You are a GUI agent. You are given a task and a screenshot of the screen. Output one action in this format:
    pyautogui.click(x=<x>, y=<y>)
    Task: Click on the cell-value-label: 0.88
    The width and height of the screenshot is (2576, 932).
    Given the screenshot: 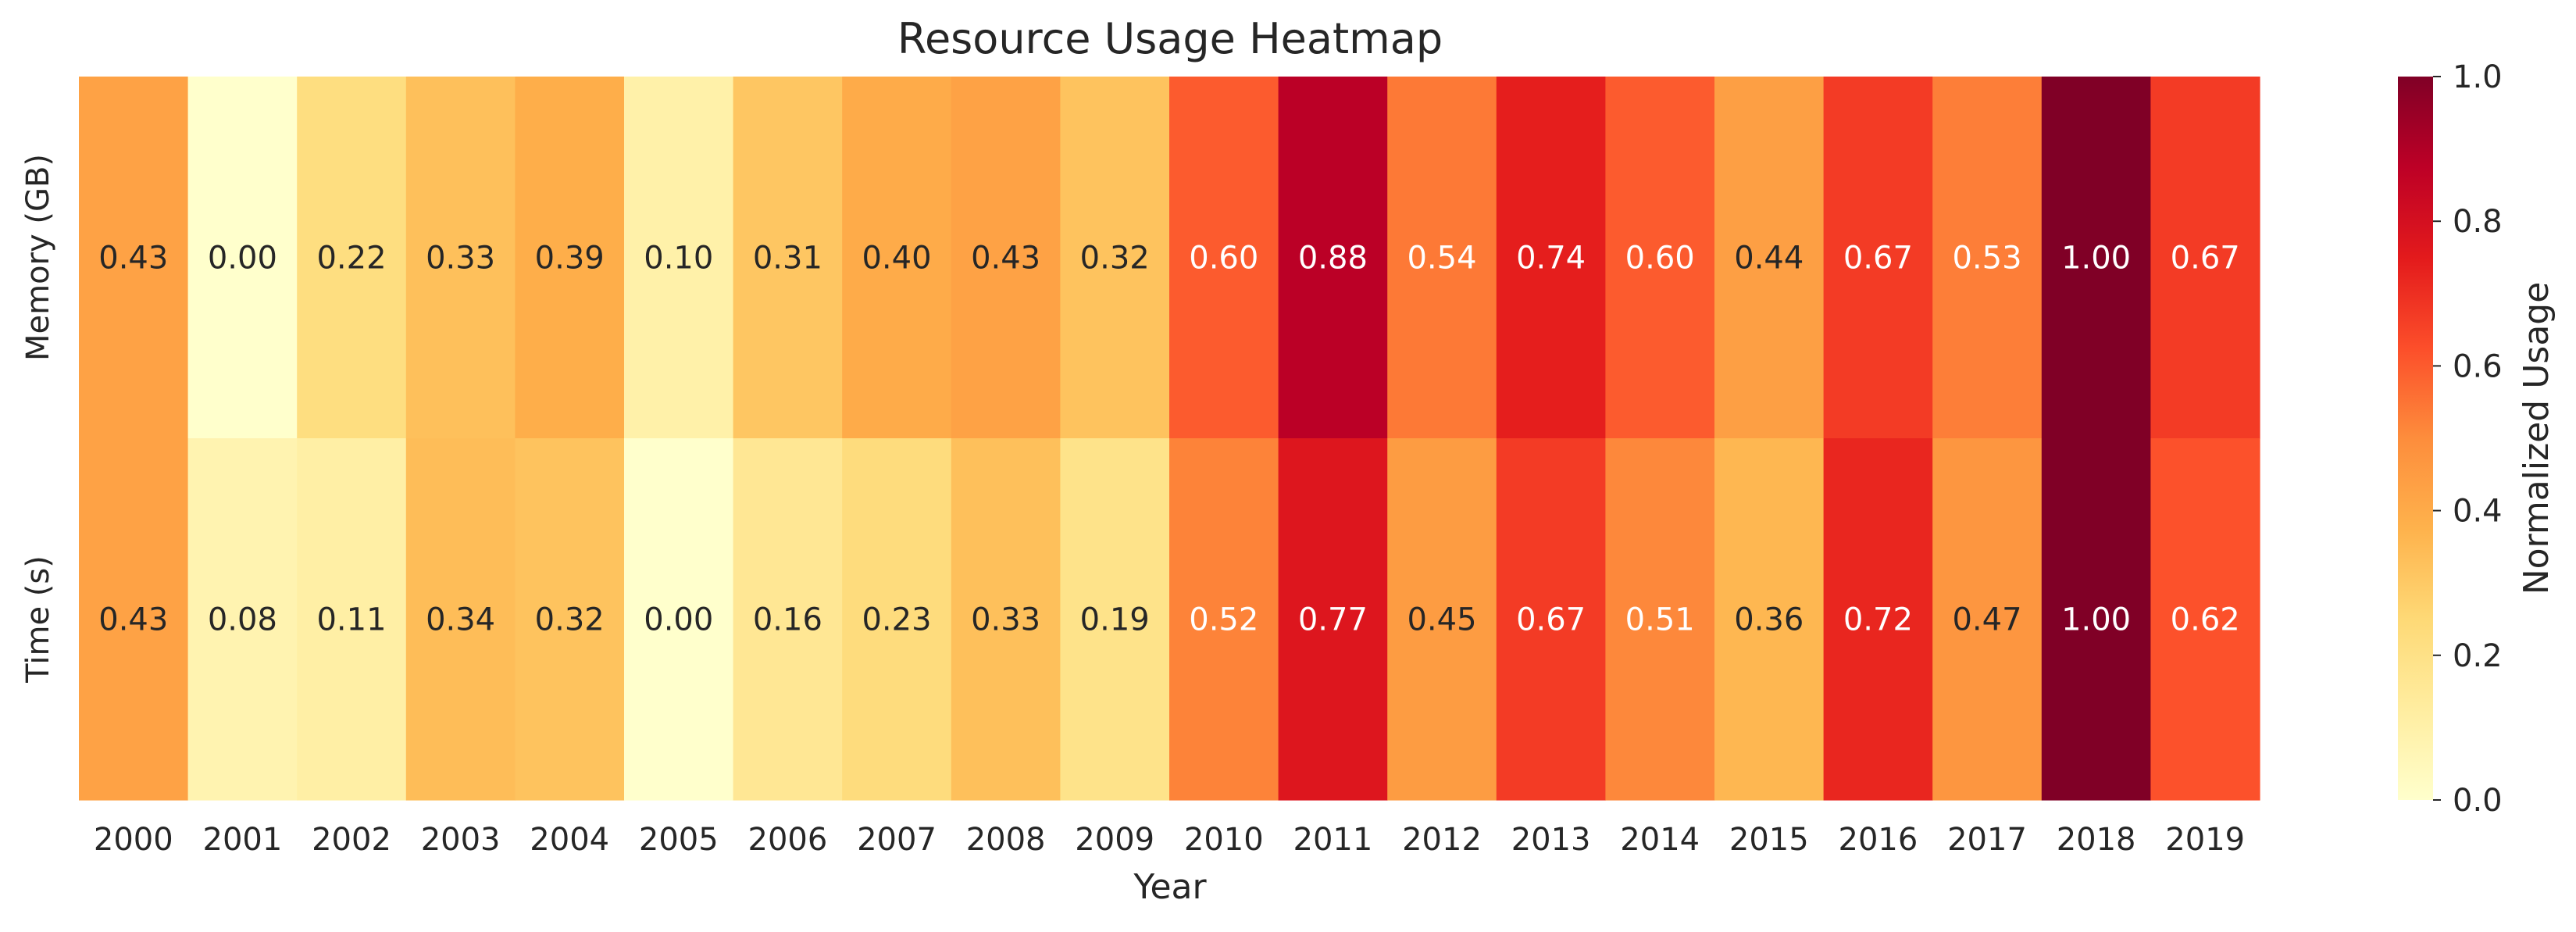 What is the action you would take?
    pyautogui.click(x=1333, y=259)
    